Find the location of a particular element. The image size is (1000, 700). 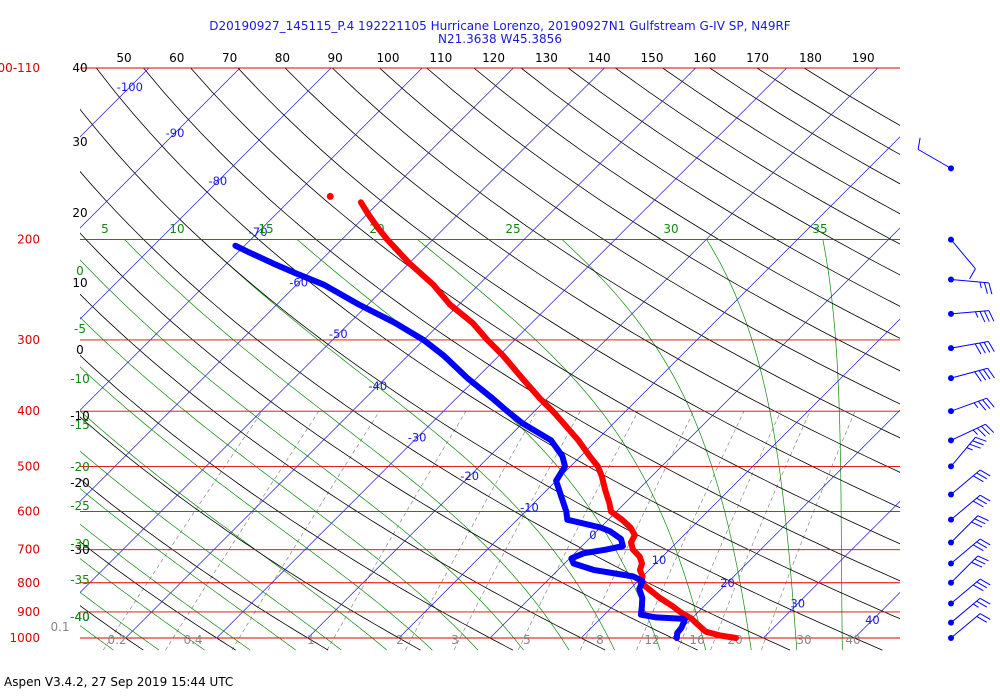

top-tick-label: 170 is located at coordinates (757, 58).